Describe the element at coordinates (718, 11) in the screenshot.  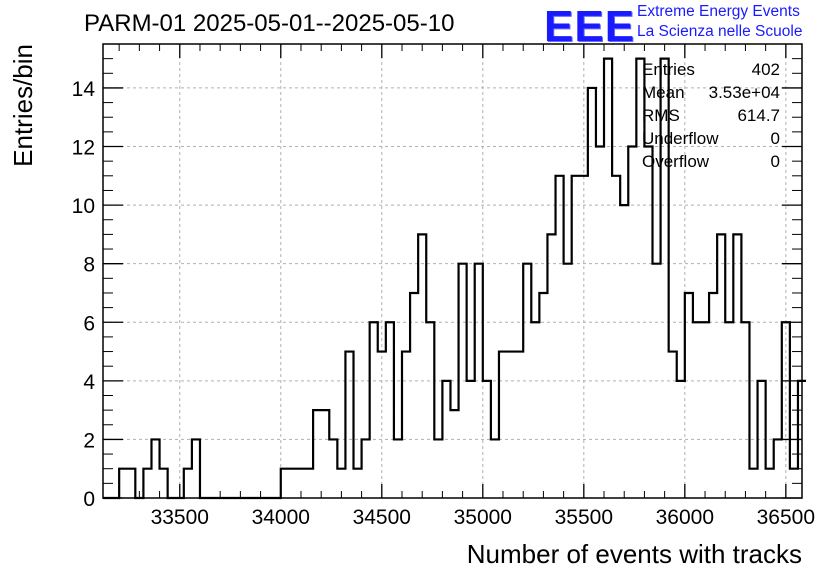
I see `logo-subtitle-1: Extreme Energy Events` at that location.